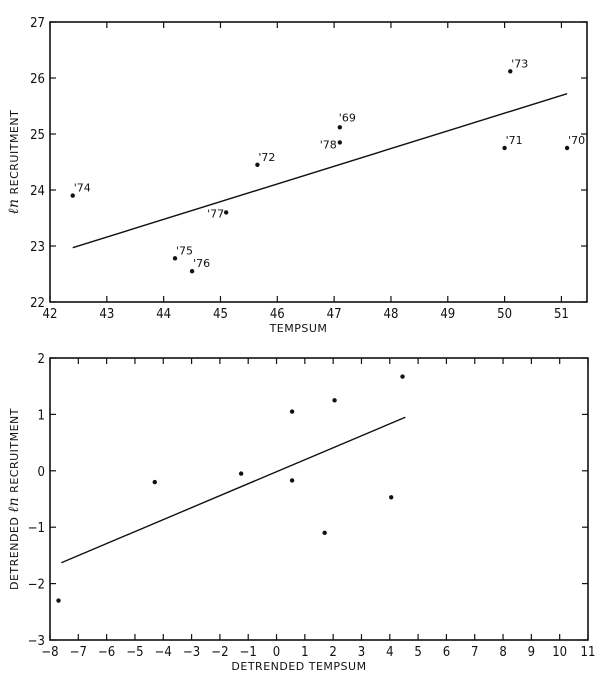  What do you see at coordinates (163, 314) in the screenshot?
I see `x-tick-label: 44` at bounding box center [163, 314].